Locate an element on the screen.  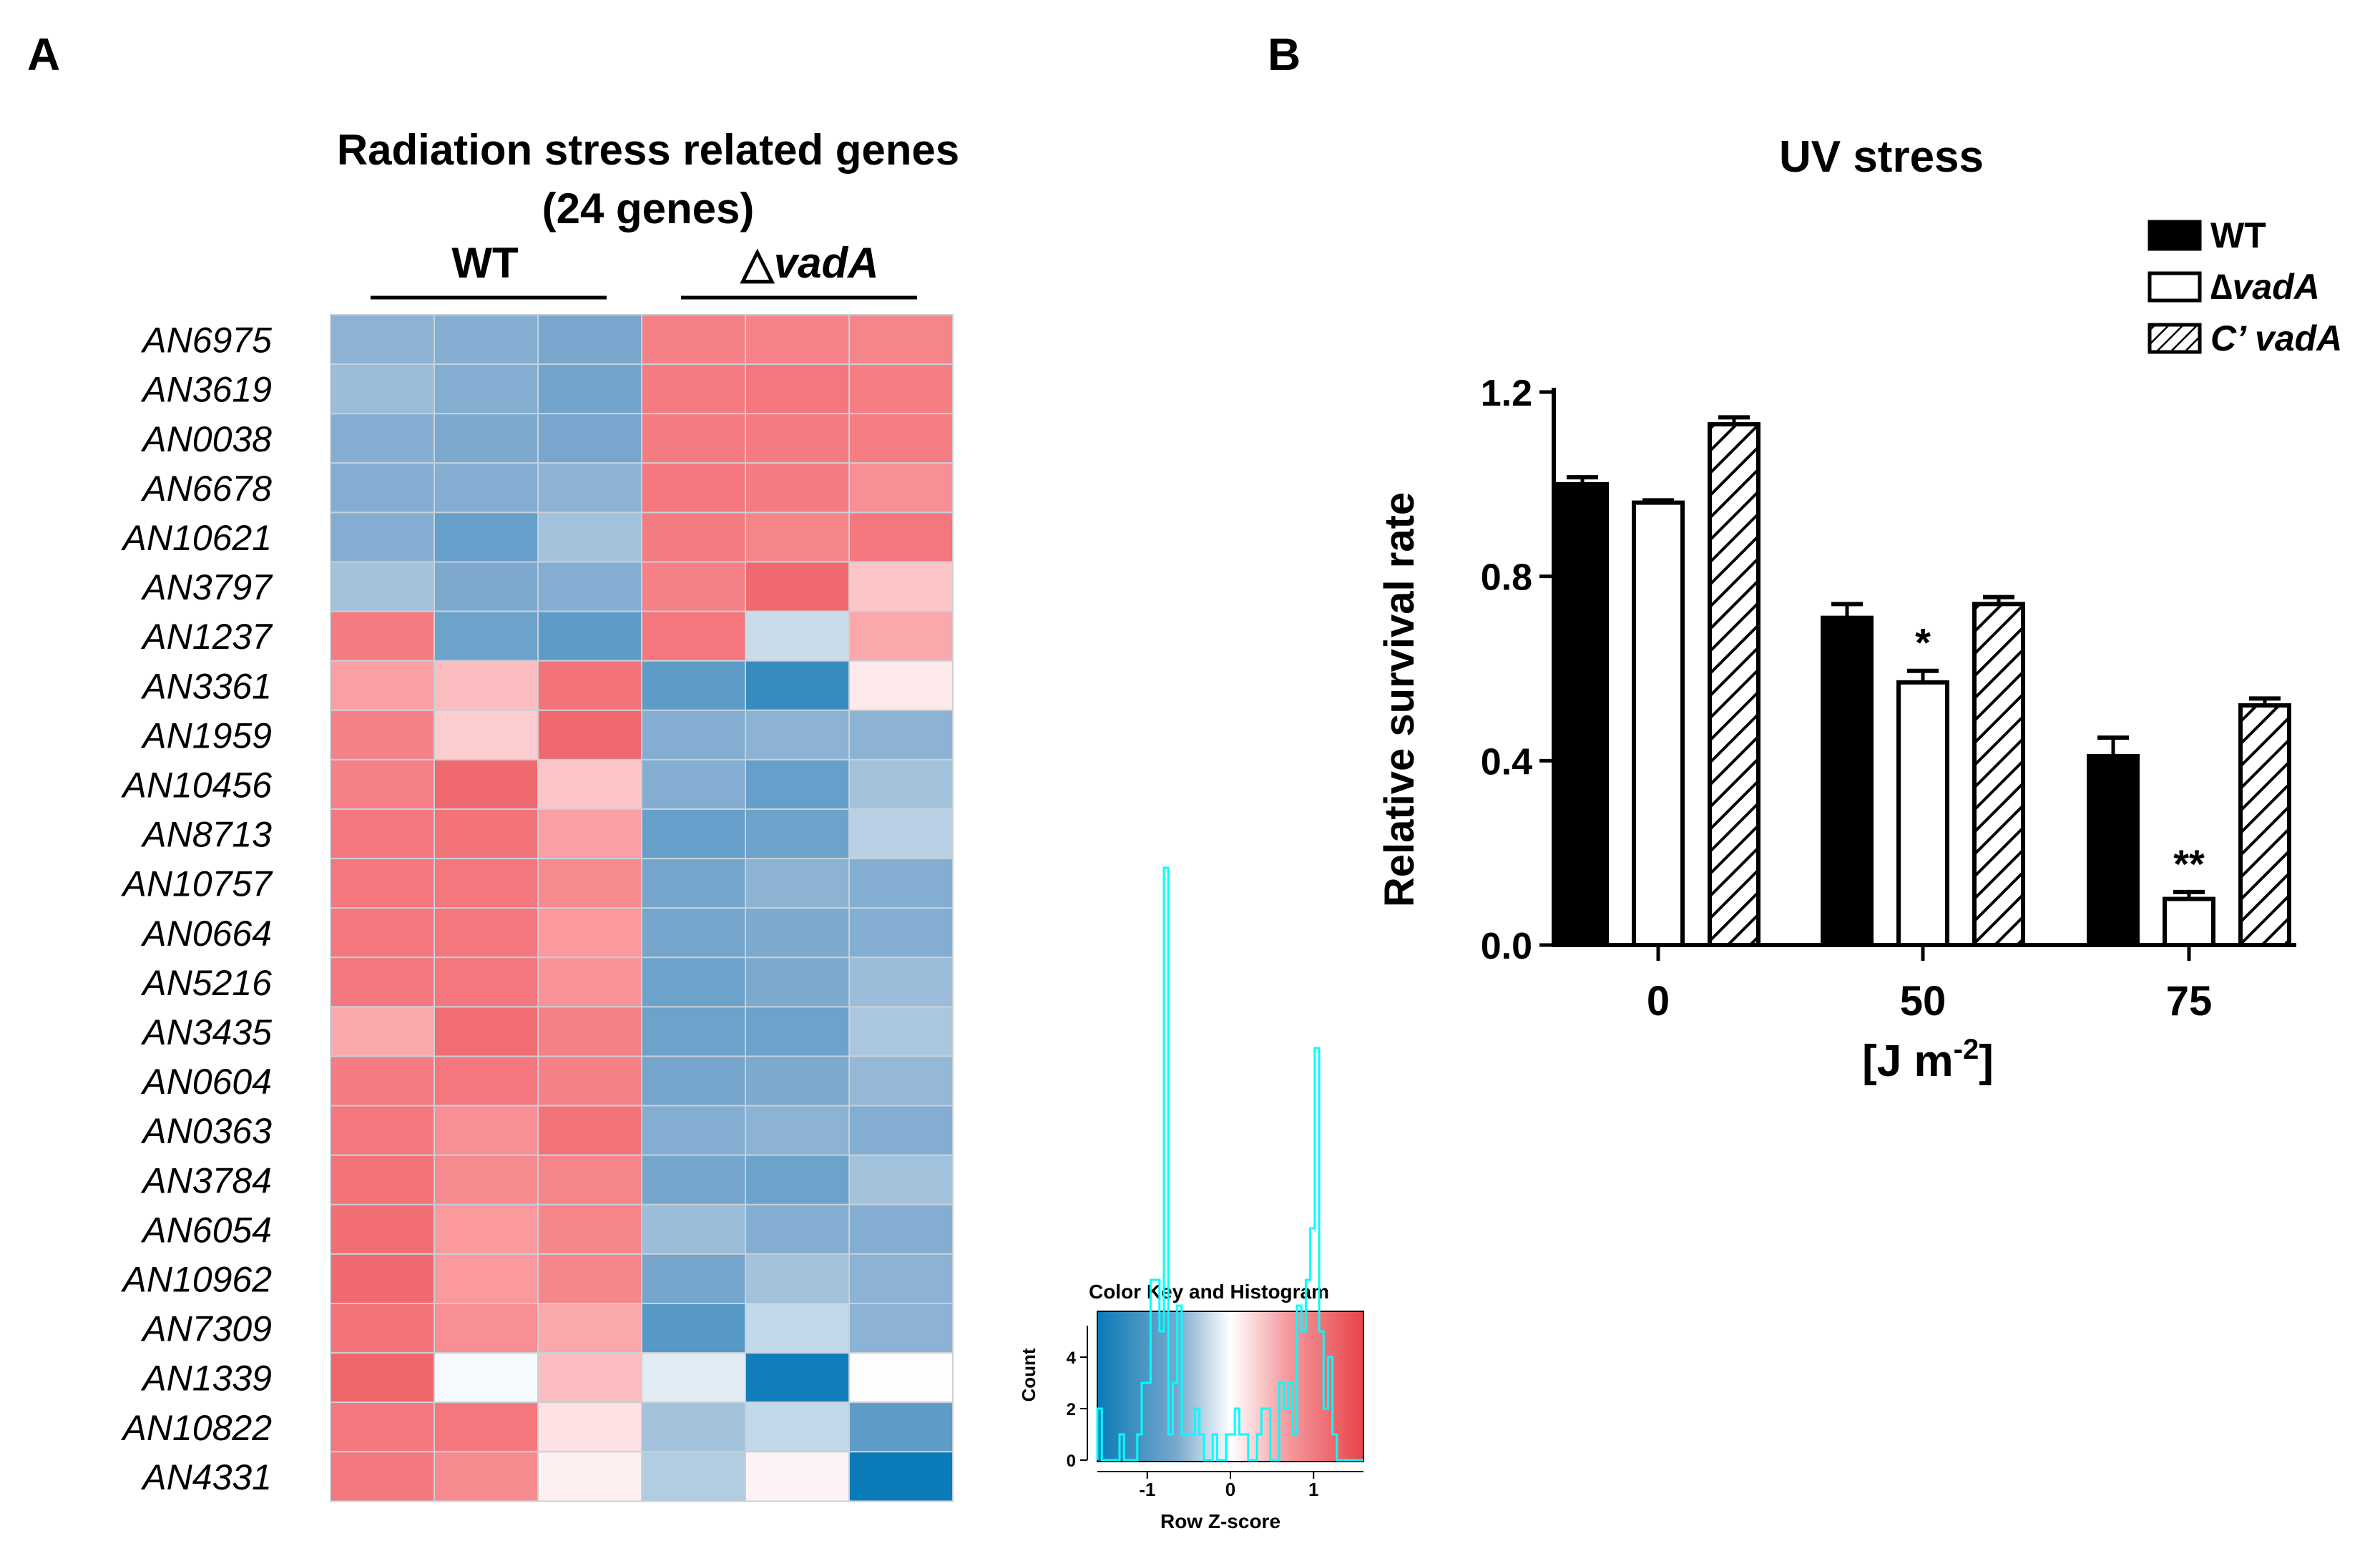
legend-swatch is located at coordinates (2175, 235).